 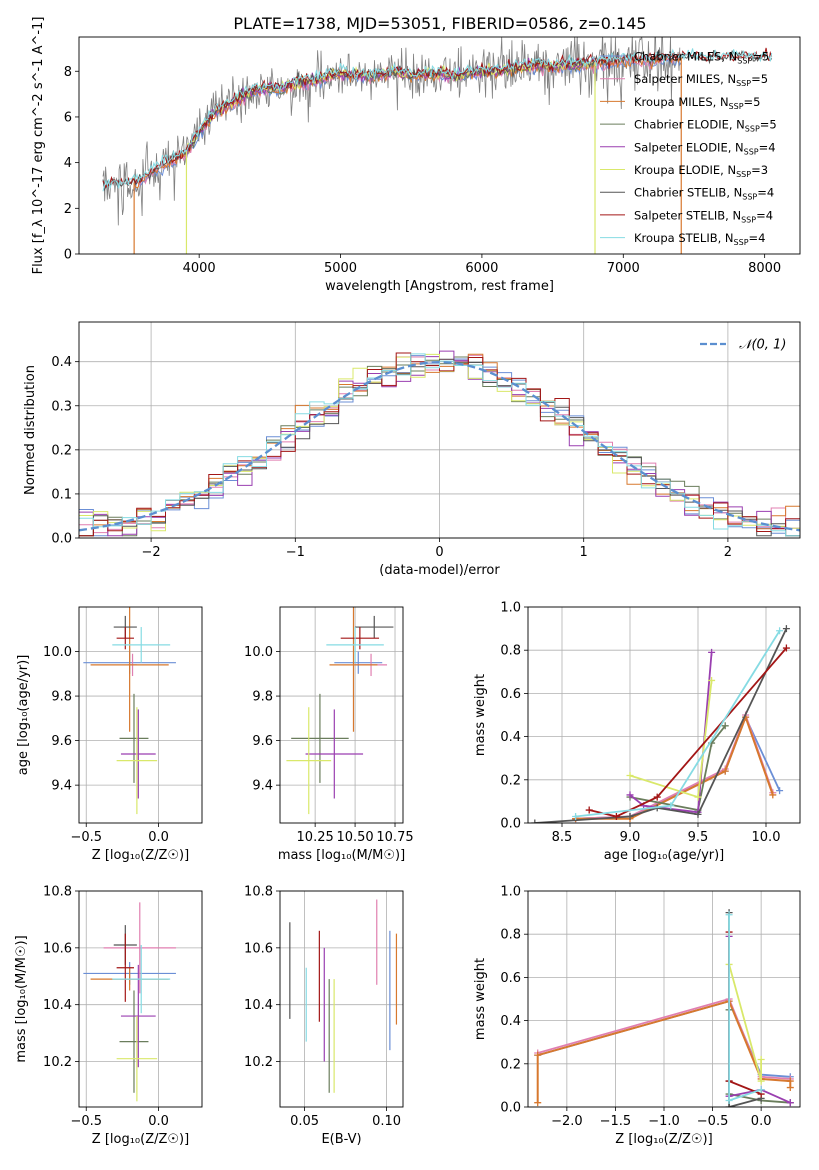 I want to click on y-tick-label: 0.3, so click(x=61, y=406).